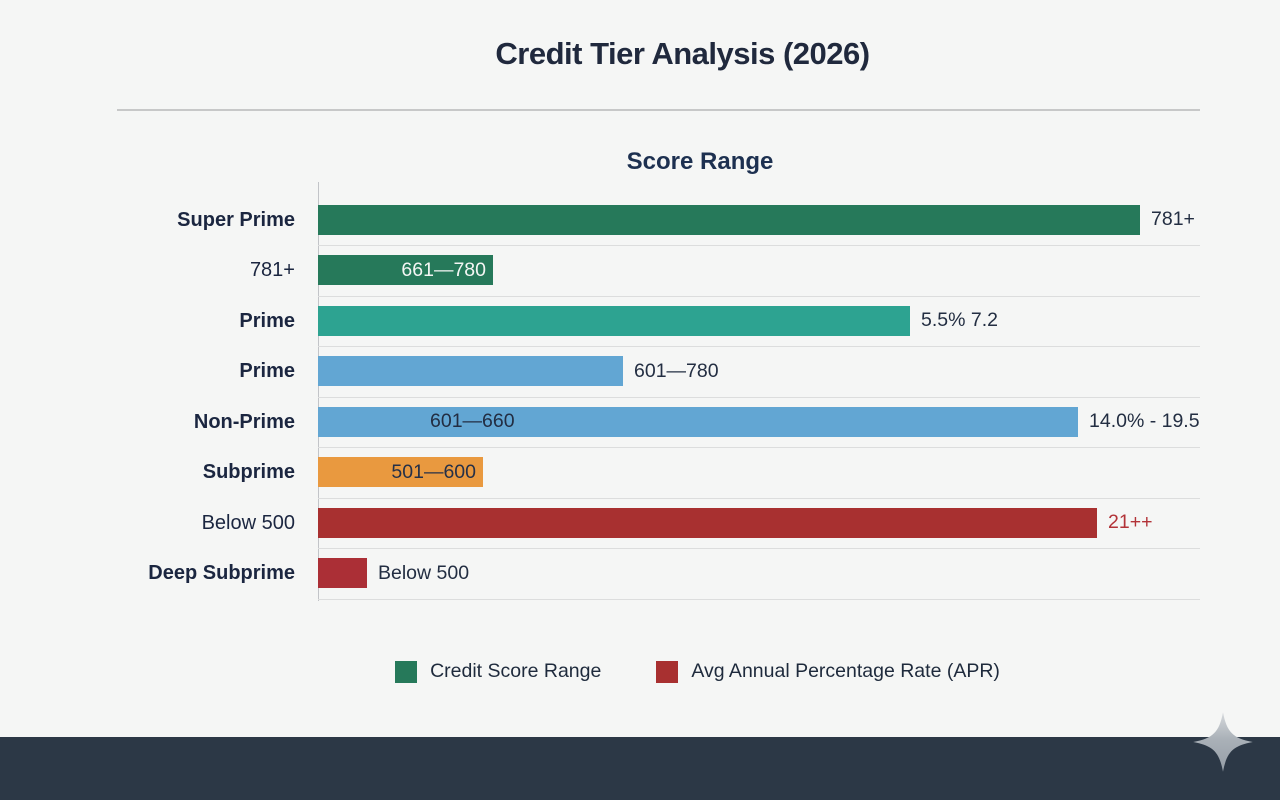  What do you see at coordinates (318, 391) in the screenshot?
I see `y-axis-line` at bounding box center [318, 391].